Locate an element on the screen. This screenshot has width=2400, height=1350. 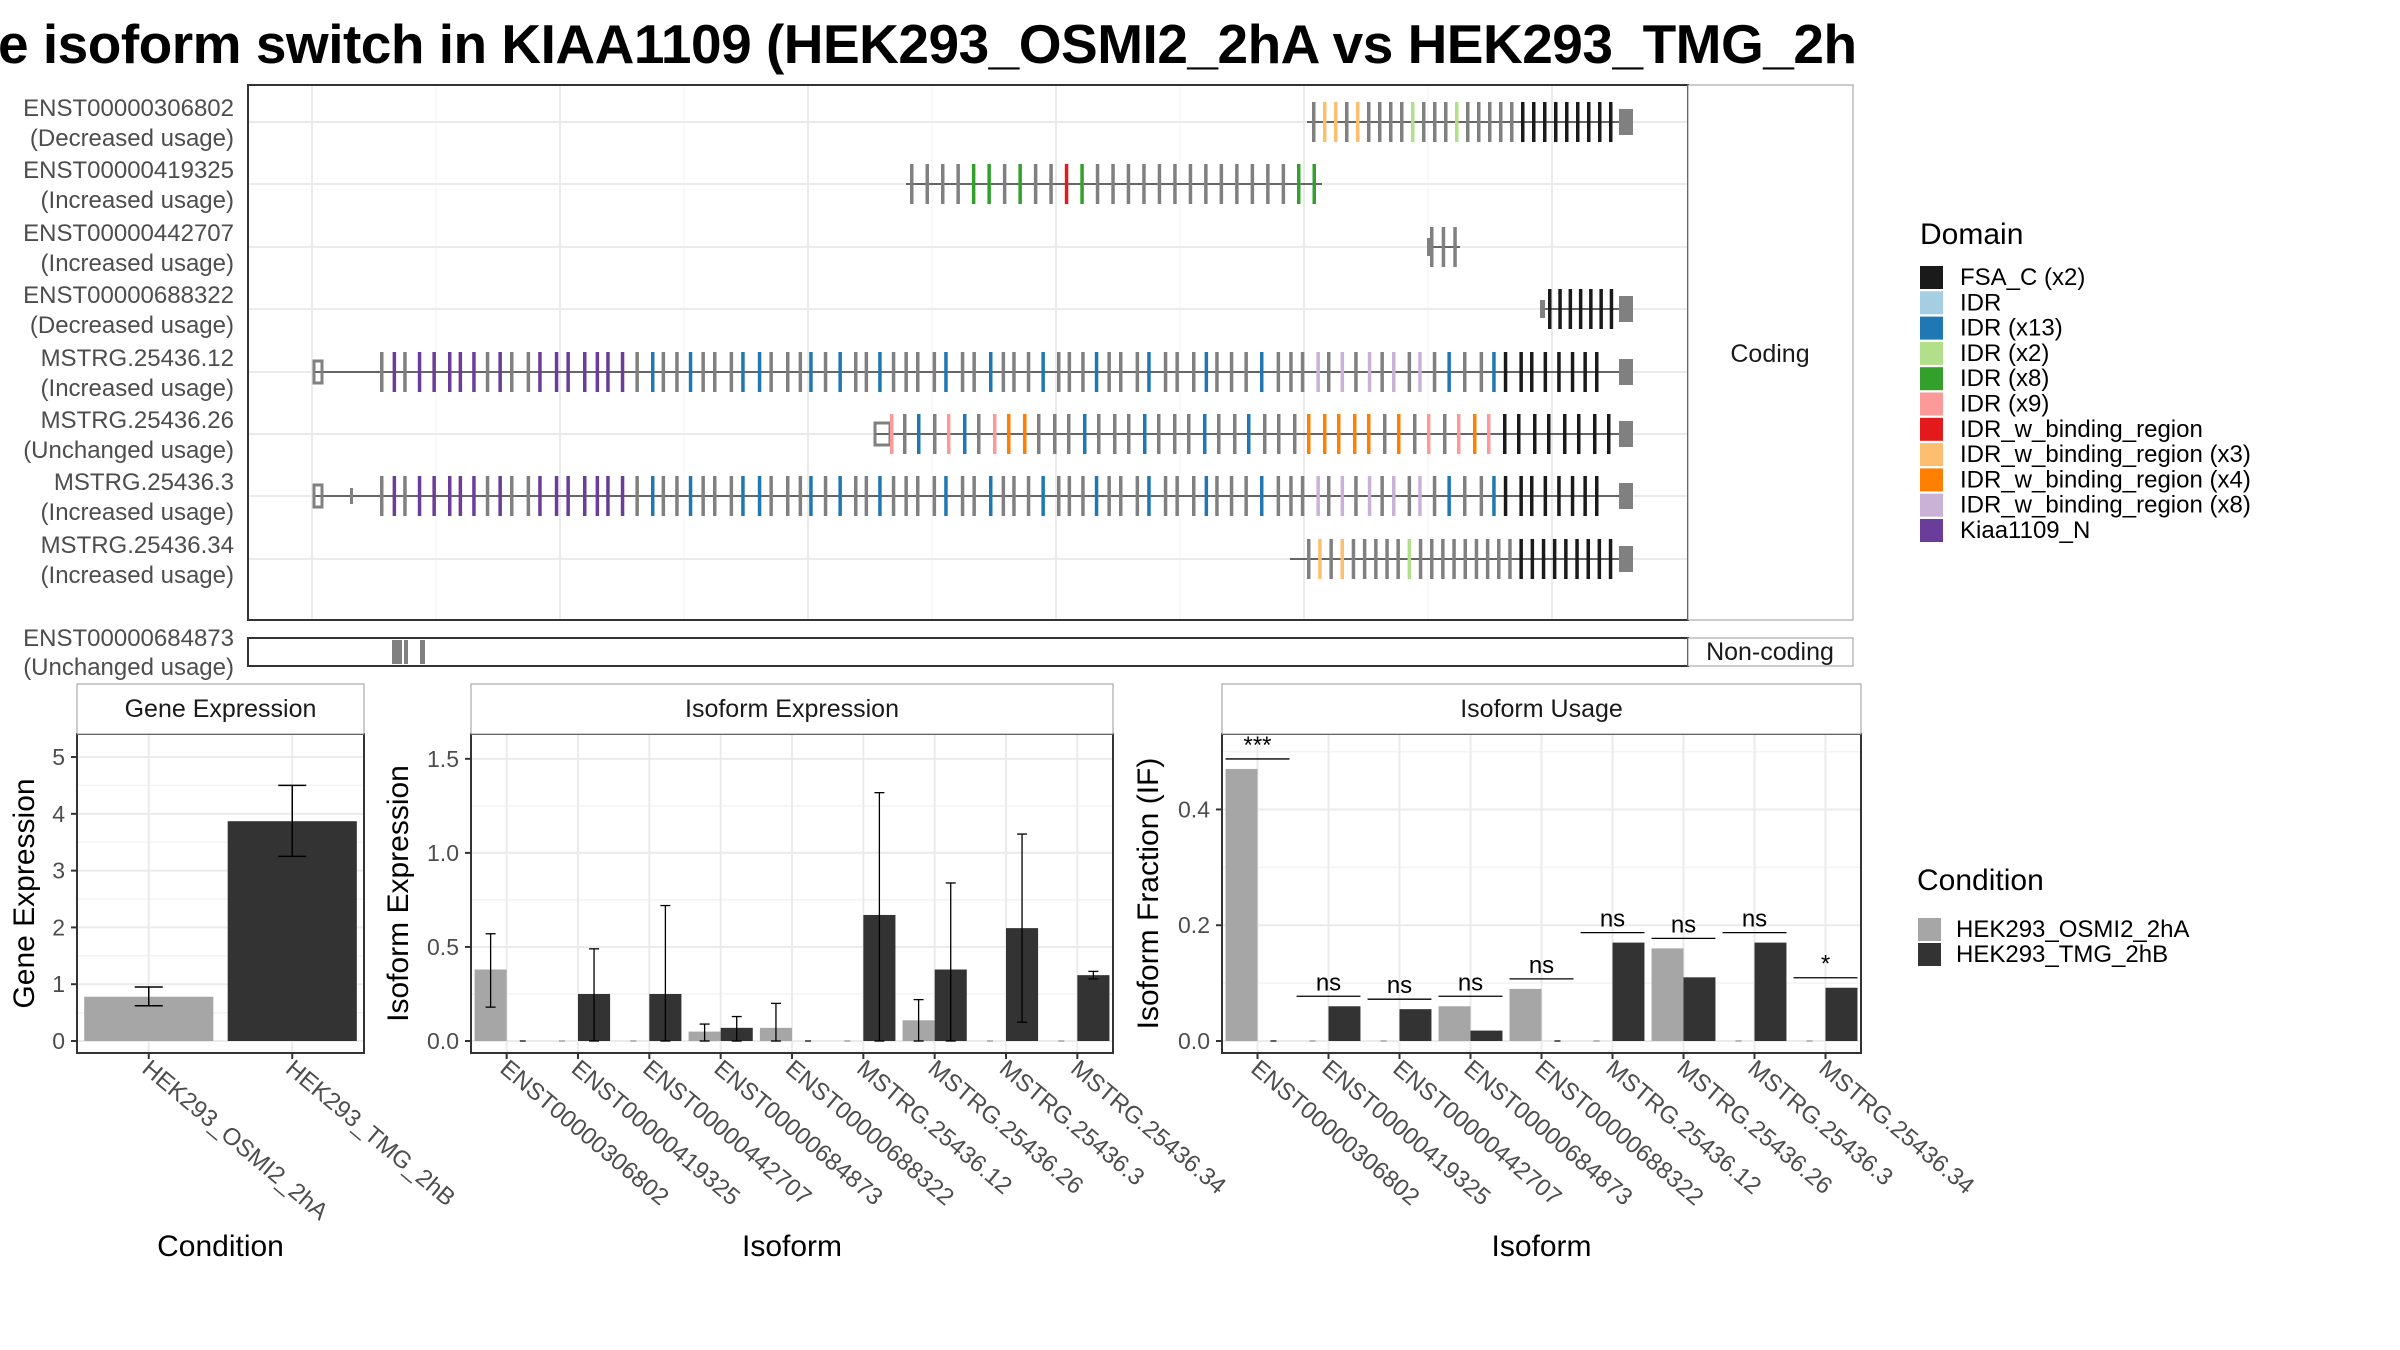
y-tick-label: 0.5 is located at coordinates (443, 947).